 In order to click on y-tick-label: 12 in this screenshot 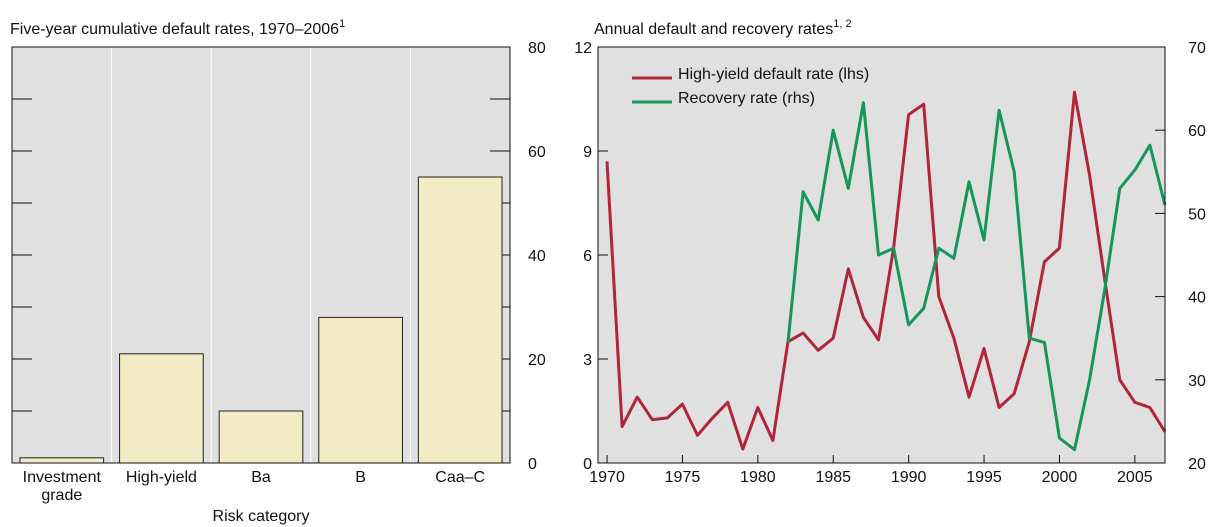, I will do `click(583, 48)`.